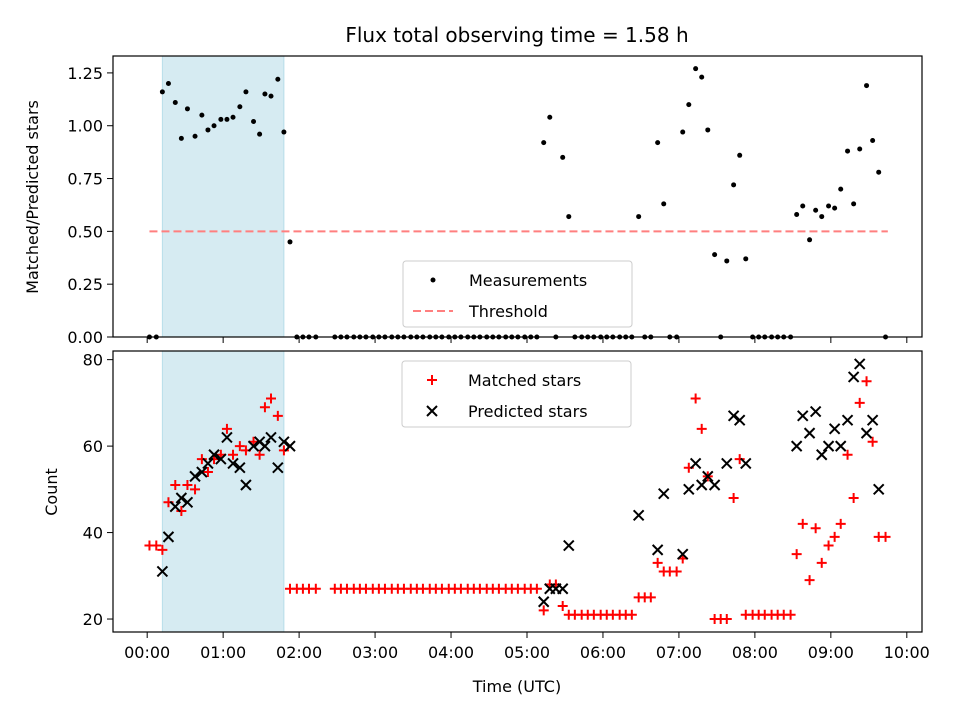 The height and width of the screenshot is (720, 960). What do you see at coordinates (85, 231) in the screenshot?
I see `top-y-tick-label: 0.50` at bounding box center [85, 231].